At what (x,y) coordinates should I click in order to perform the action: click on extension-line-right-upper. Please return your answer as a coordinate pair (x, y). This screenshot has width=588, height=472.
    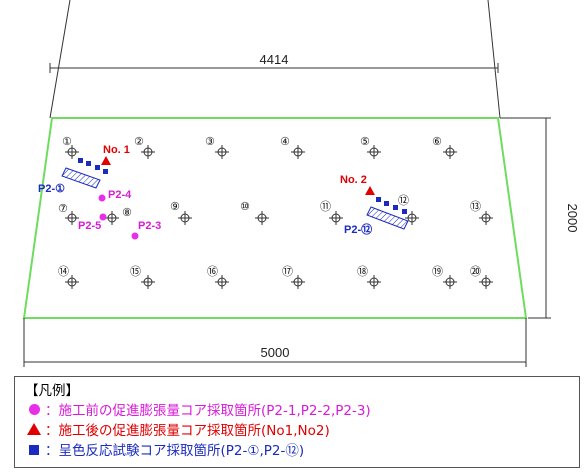
    Looking at the image, I should click on (494, 59).